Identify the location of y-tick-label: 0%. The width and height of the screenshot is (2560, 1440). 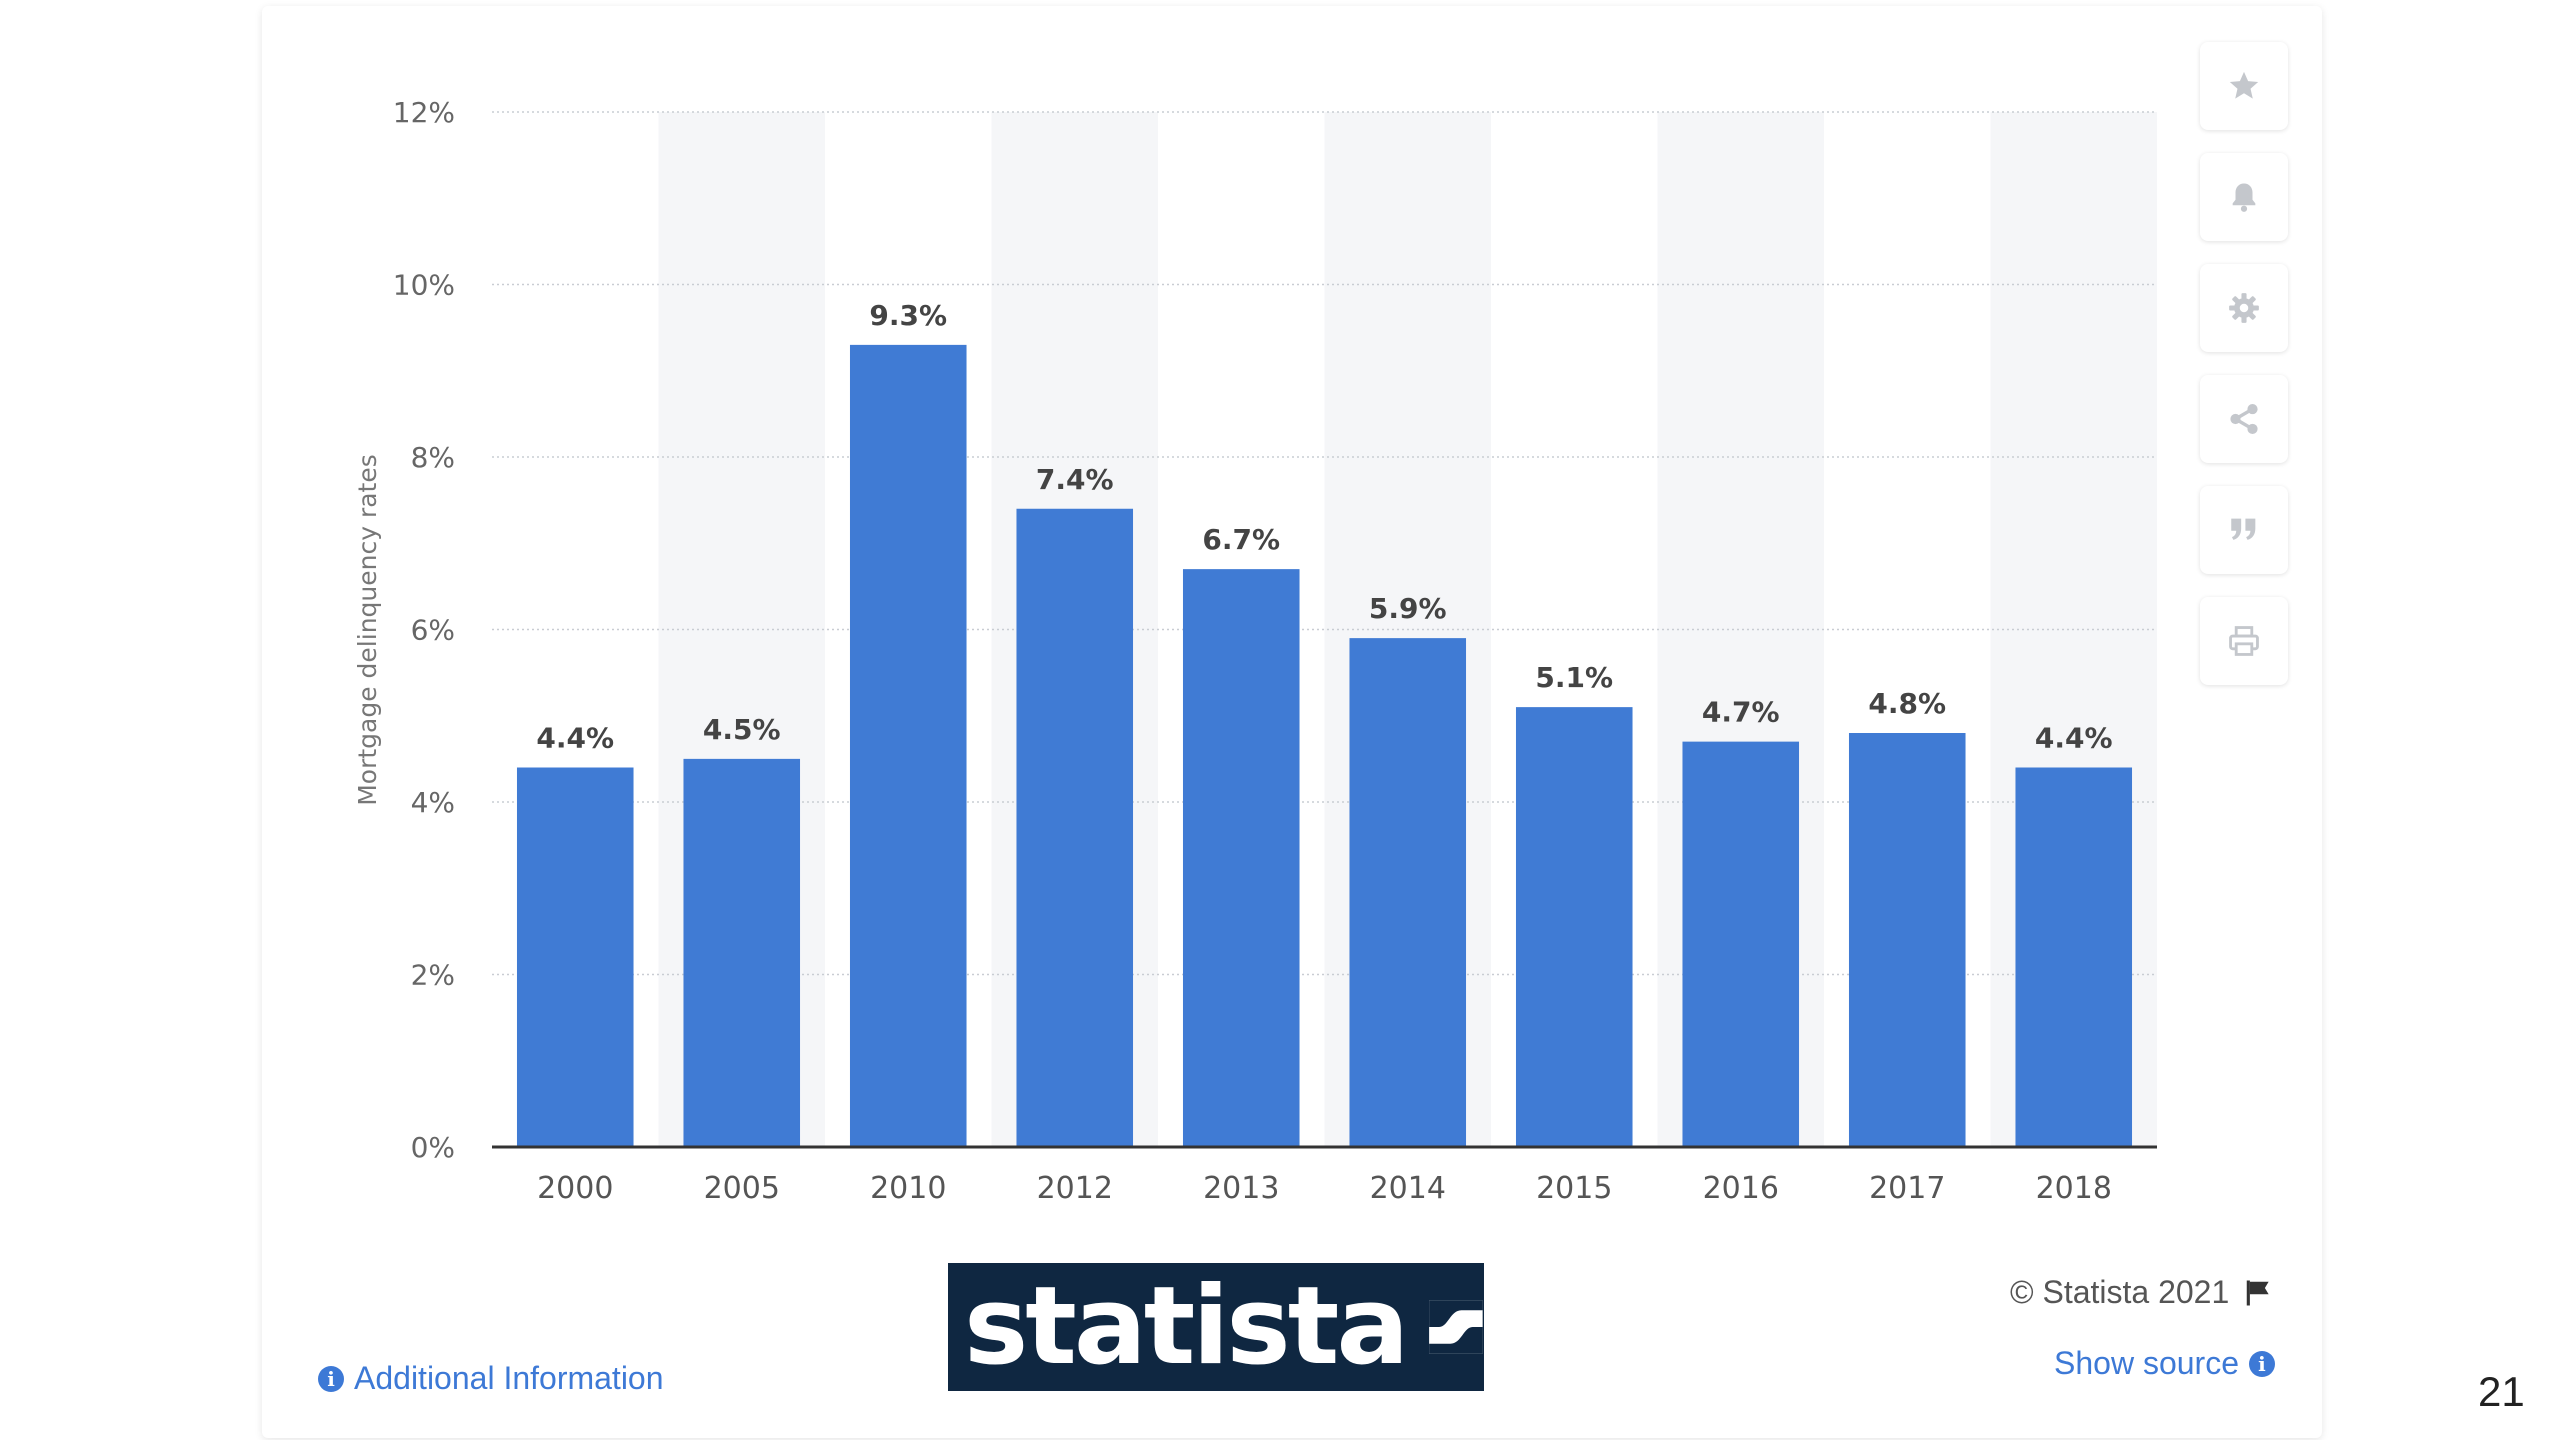
(433, 1147).